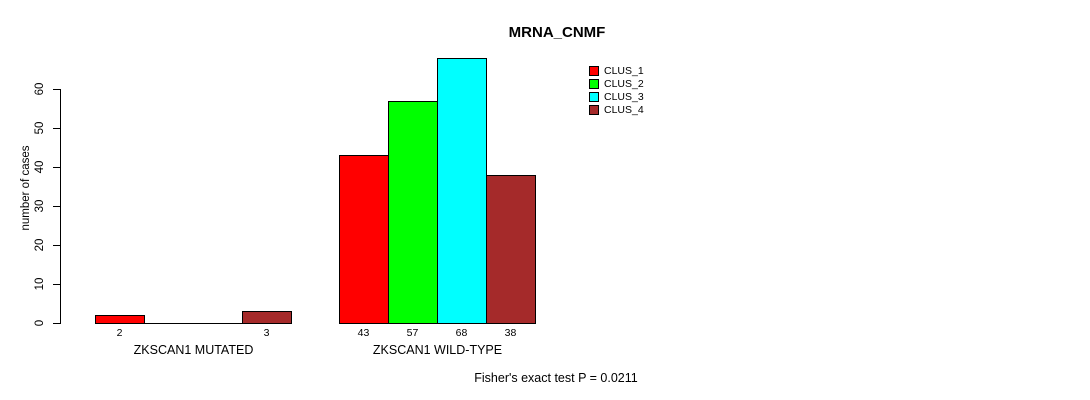  What do you see at coordinates (40, 284) in the screenshot?
I see `y-tick-label: 10` at bounding box center [40, 284].